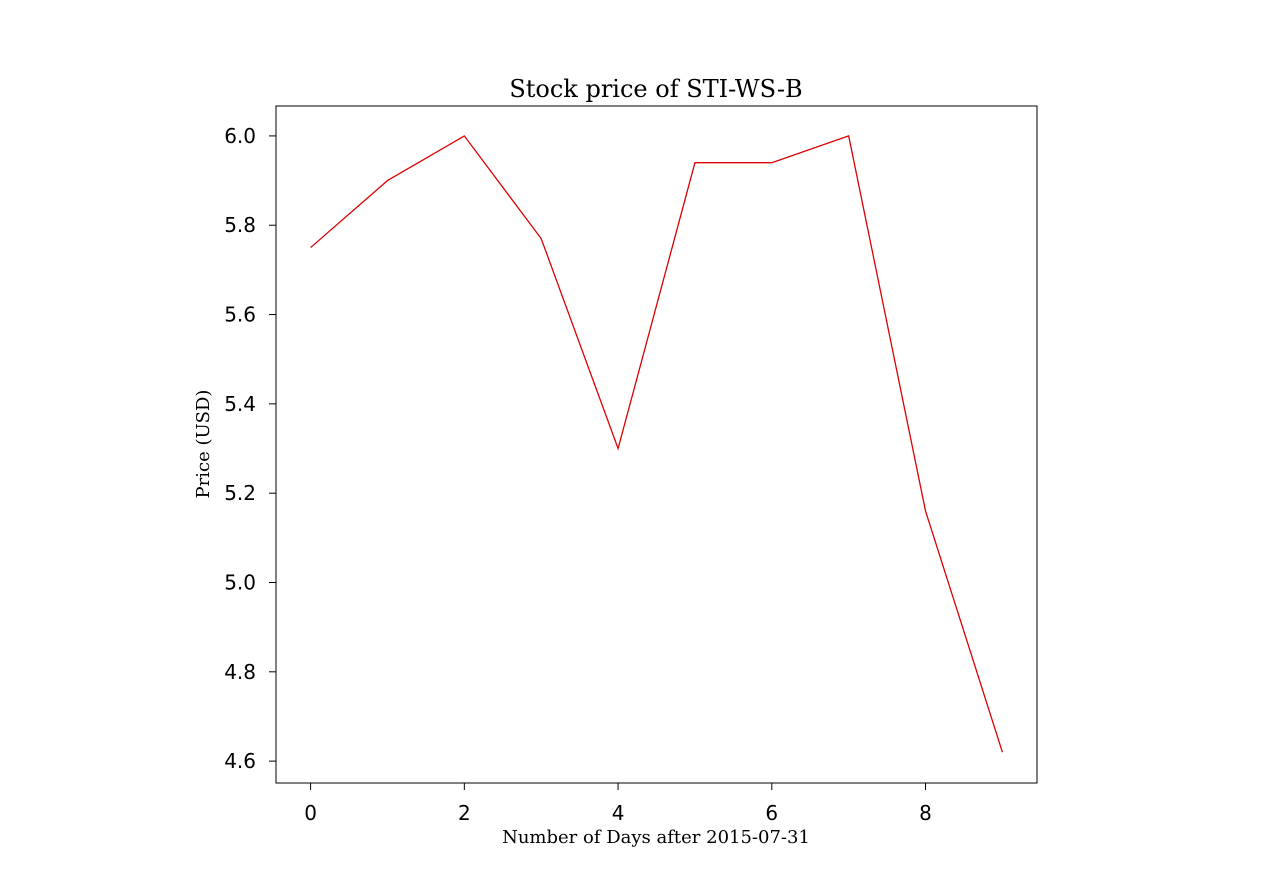 The width and height of the screenshot is (1280, 880). Describe the element at coordinates (203, 444) in the screenshot. I see `y-axis-label: Price (USD)` at that location.